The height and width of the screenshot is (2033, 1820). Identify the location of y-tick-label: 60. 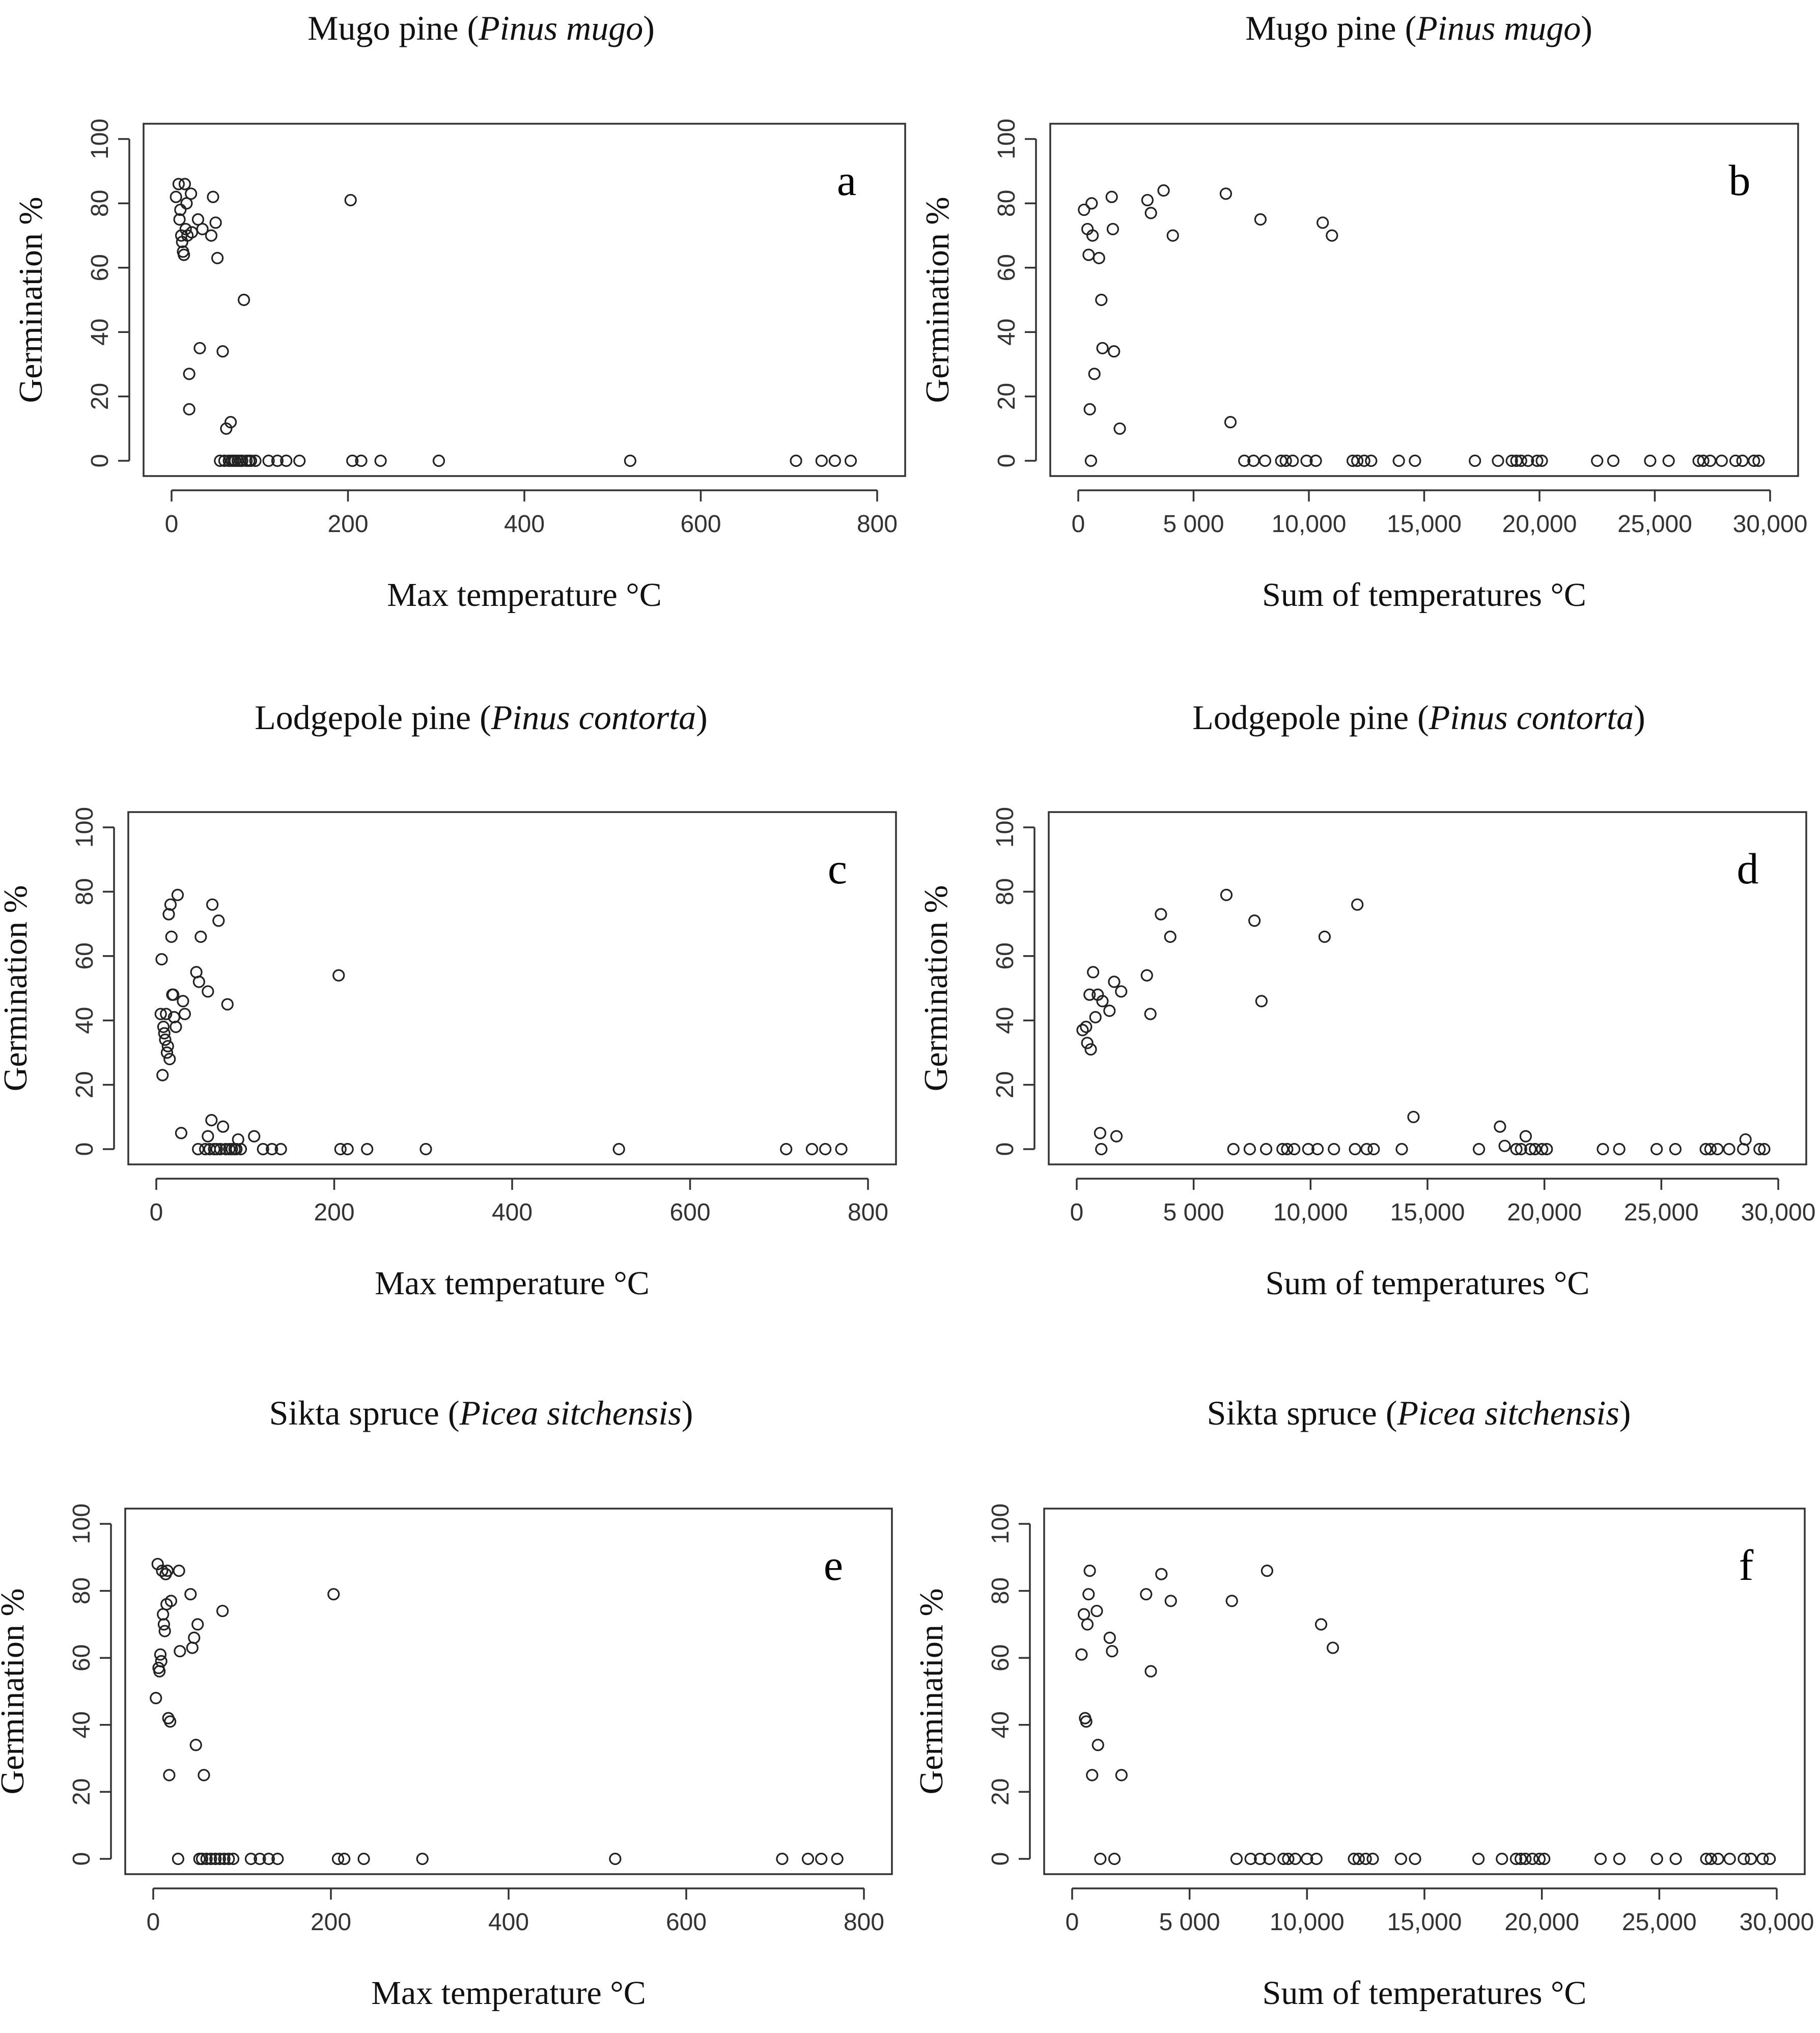
(1005, 955).